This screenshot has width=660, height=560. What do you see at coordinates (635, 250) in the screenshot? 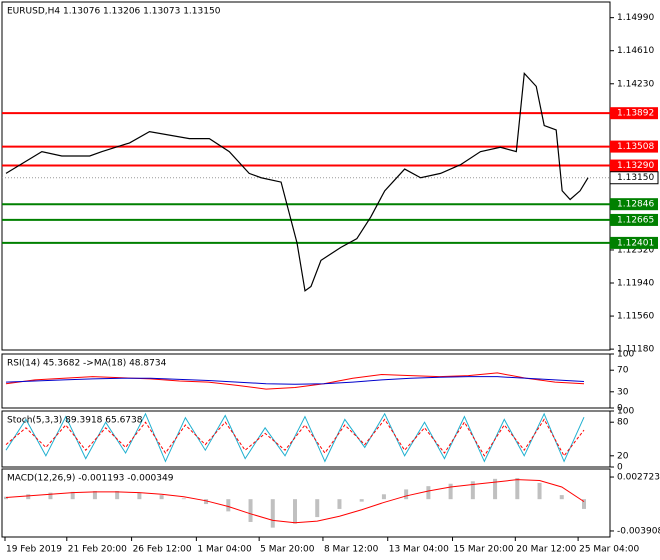
I see `y-tick-label: 1.12320` at bounding box center [635, 250].